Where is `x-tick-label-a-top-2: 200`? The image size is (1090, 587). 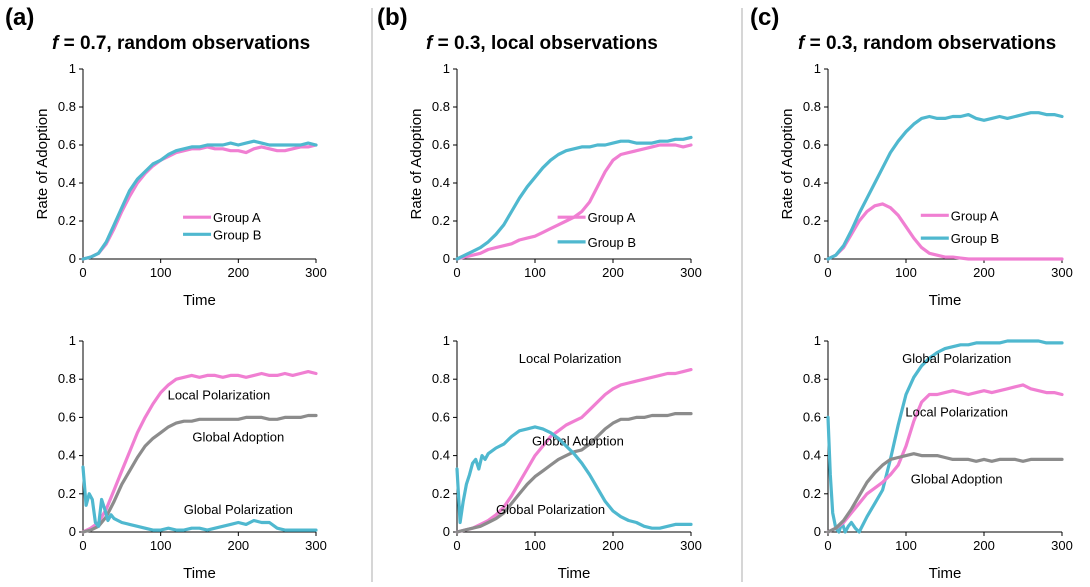
x-tick-label-a-top-2: 200 is located at coordinates (238, 272).